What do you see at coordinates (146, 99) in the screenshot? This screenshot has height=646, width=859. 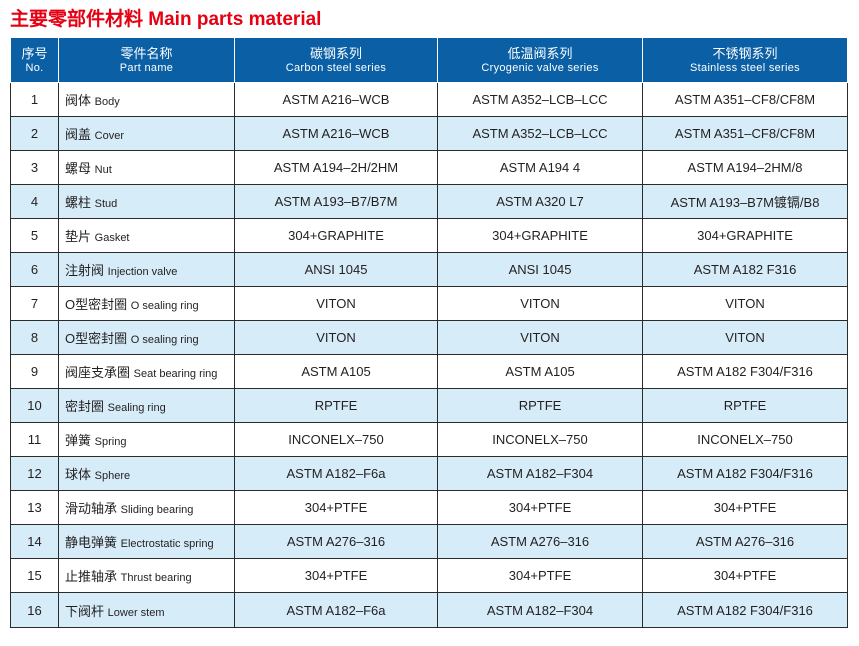 I see `part-name: 阀体 Body` at bounding box center [146, 99].